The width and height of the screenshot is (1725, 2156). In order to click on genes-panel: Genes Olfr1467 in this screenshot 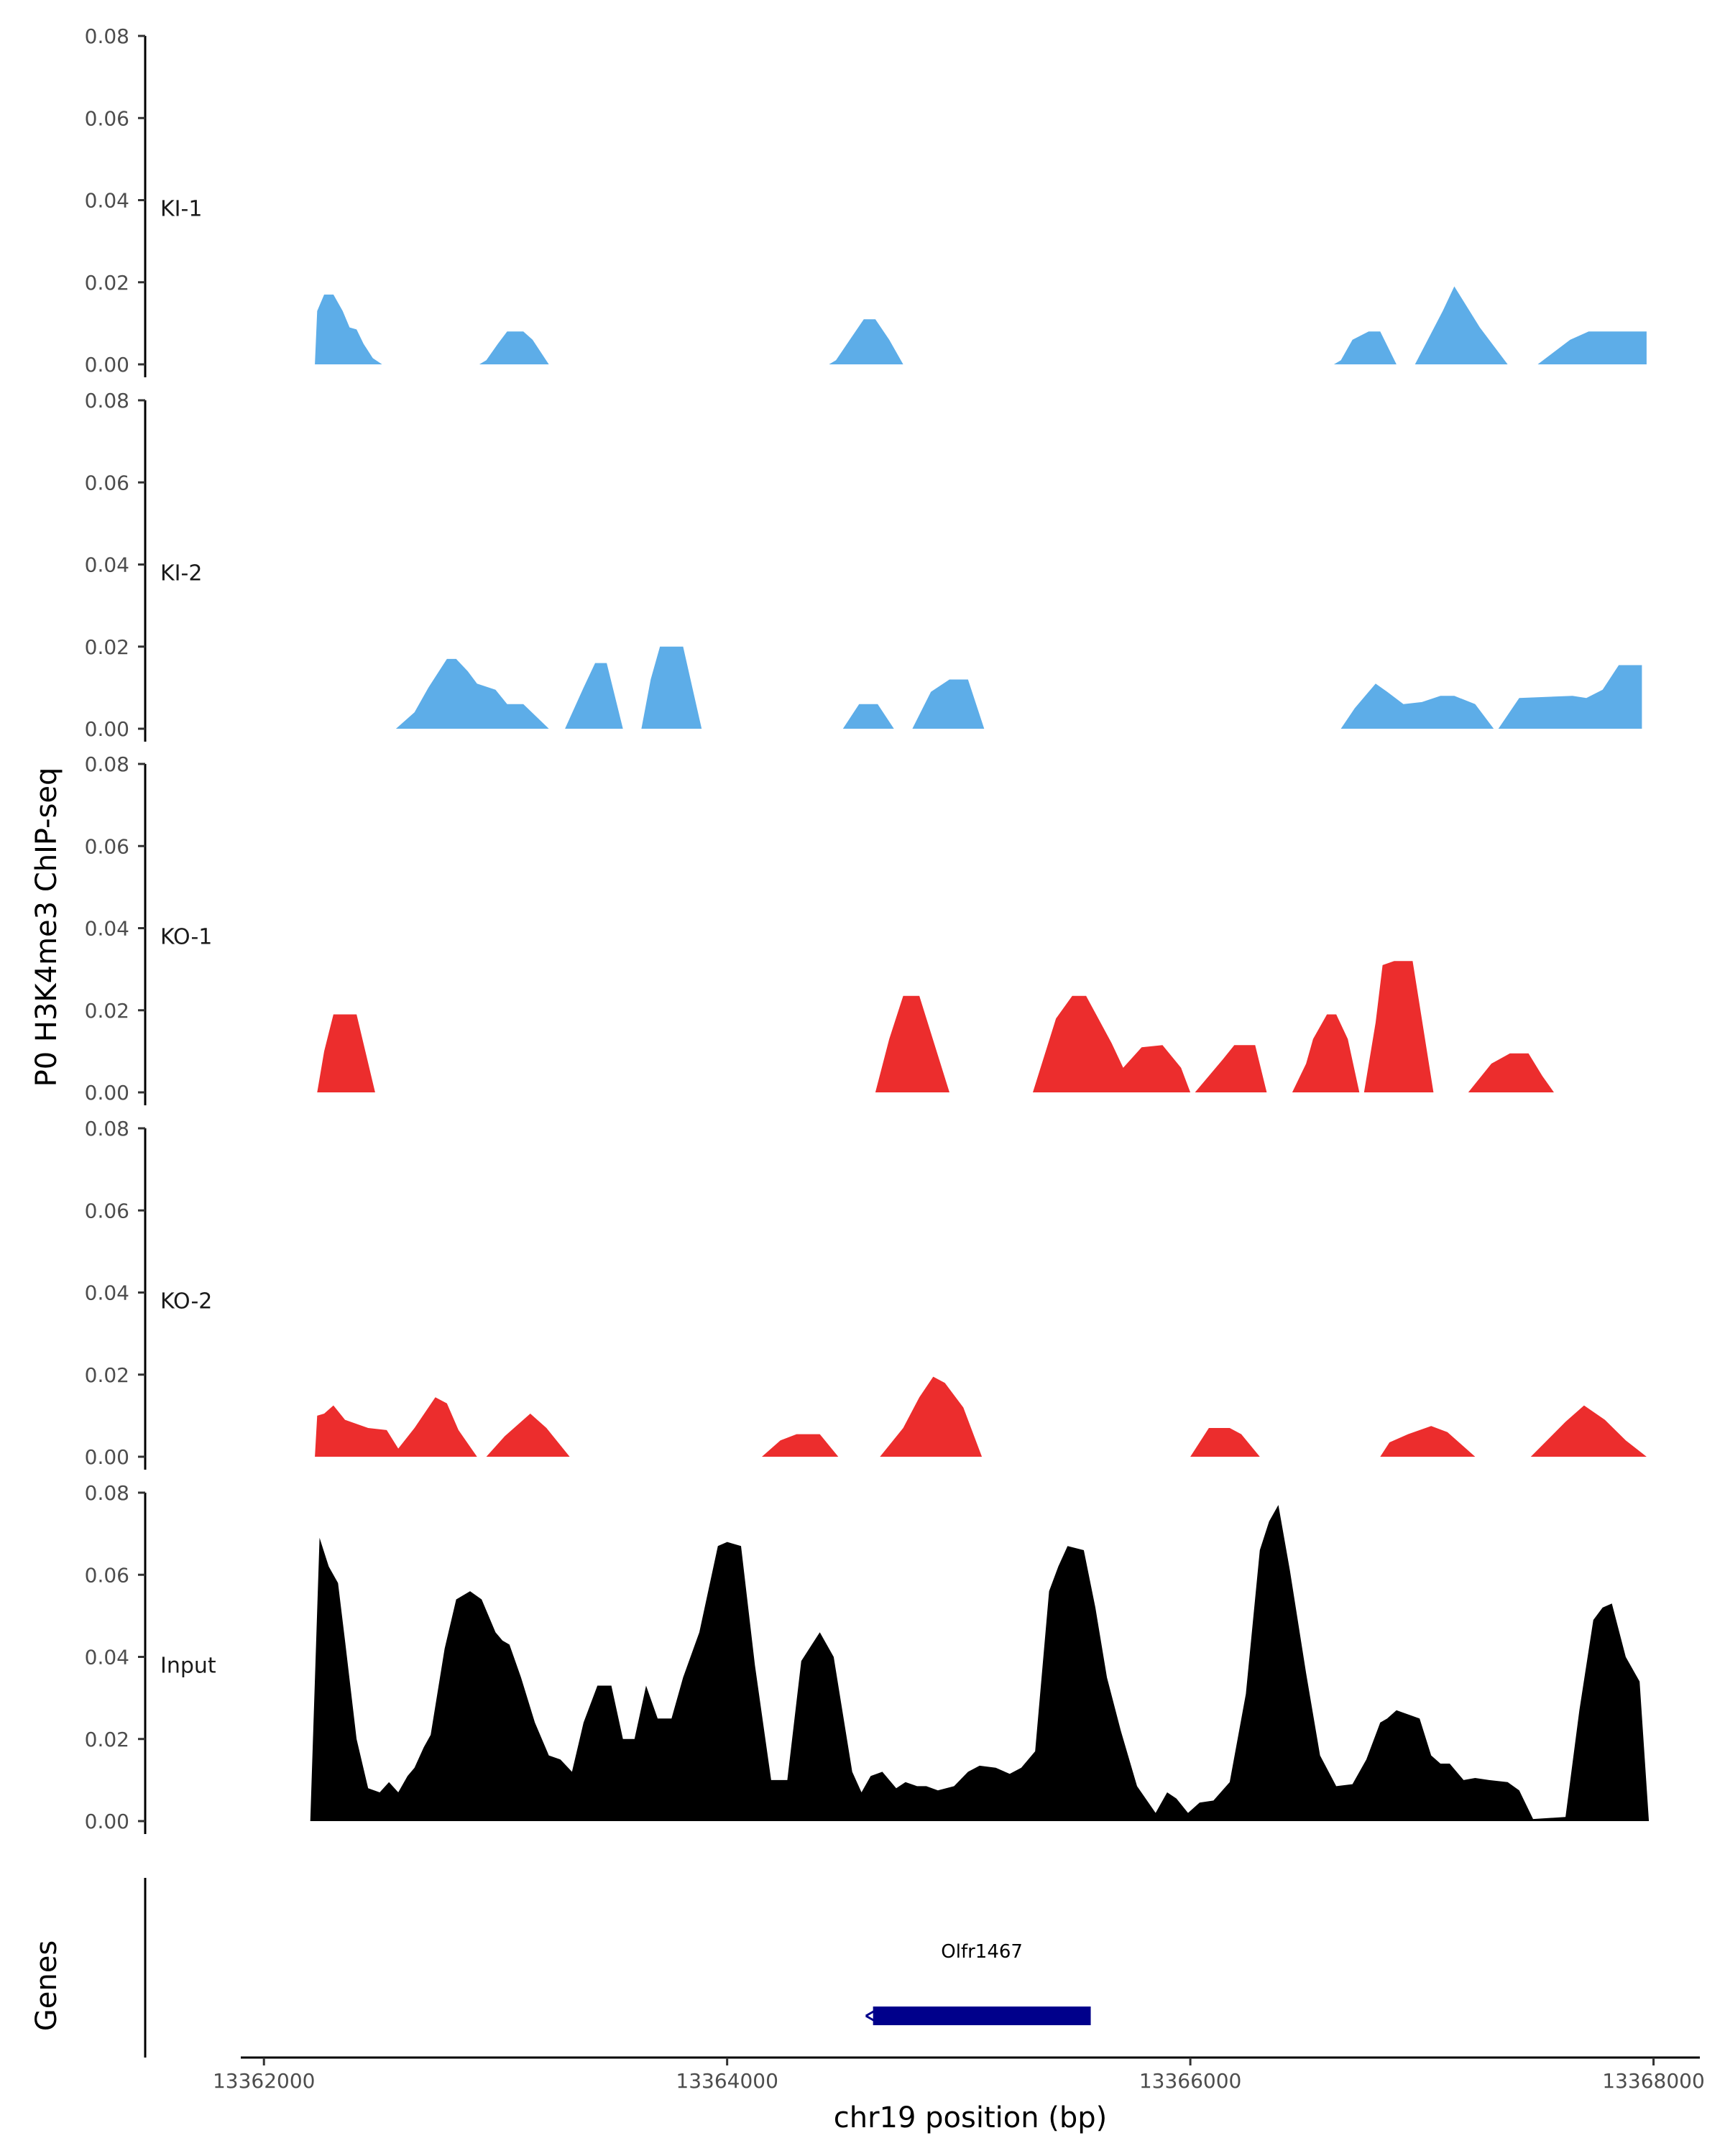, I will do `click(560, 1968)`.